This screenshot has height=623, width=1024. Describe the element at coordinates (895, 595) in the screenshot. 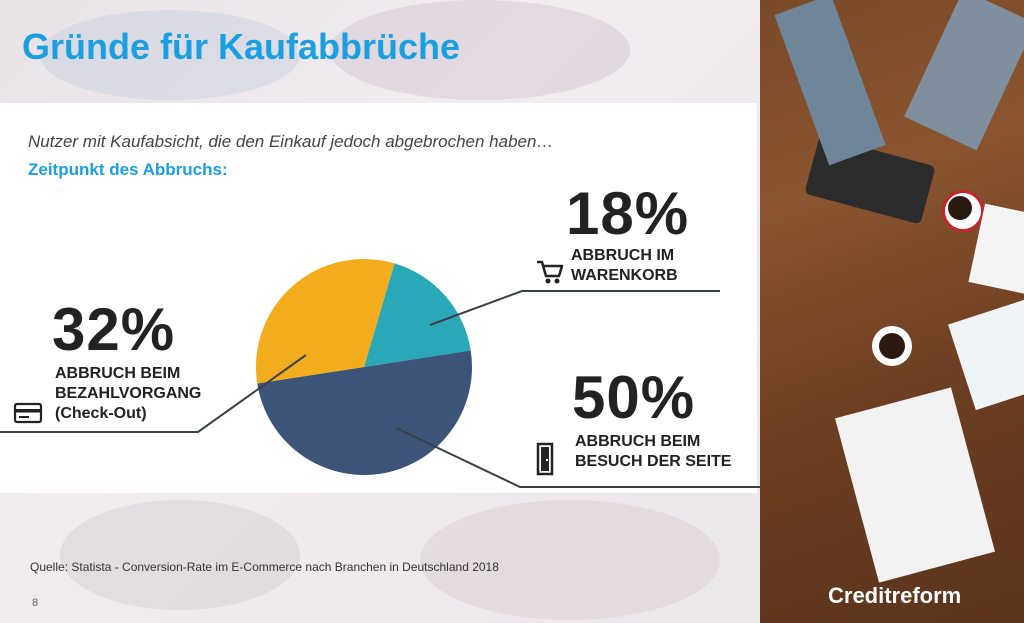

I see `creditreform-logo: Creditreform` at that location.